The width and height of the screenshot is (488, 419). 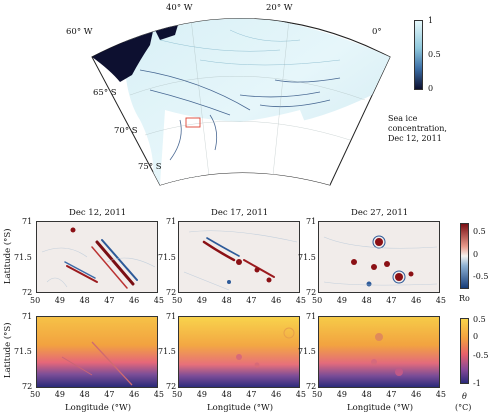 What do you see at coordinates (27, 316) in the screenshot?
I see `th1-ytick-71: 71` at bounding box center [27, 316].